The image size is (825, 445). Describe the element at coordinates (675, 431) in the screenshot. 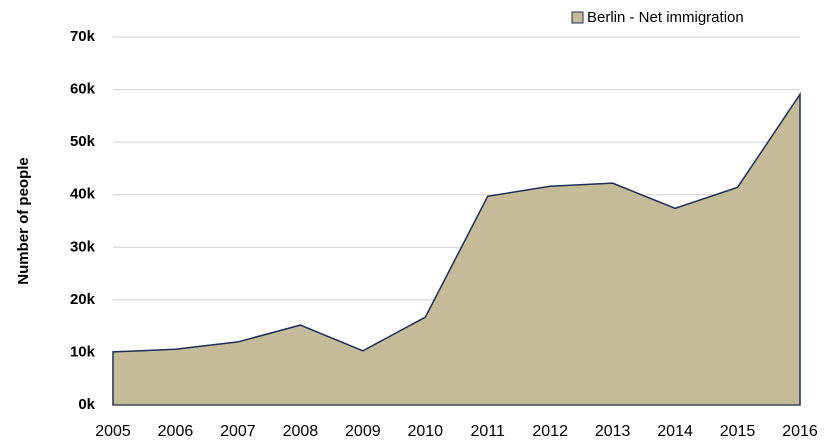

I see `x-tick-label: 2014` at that location.